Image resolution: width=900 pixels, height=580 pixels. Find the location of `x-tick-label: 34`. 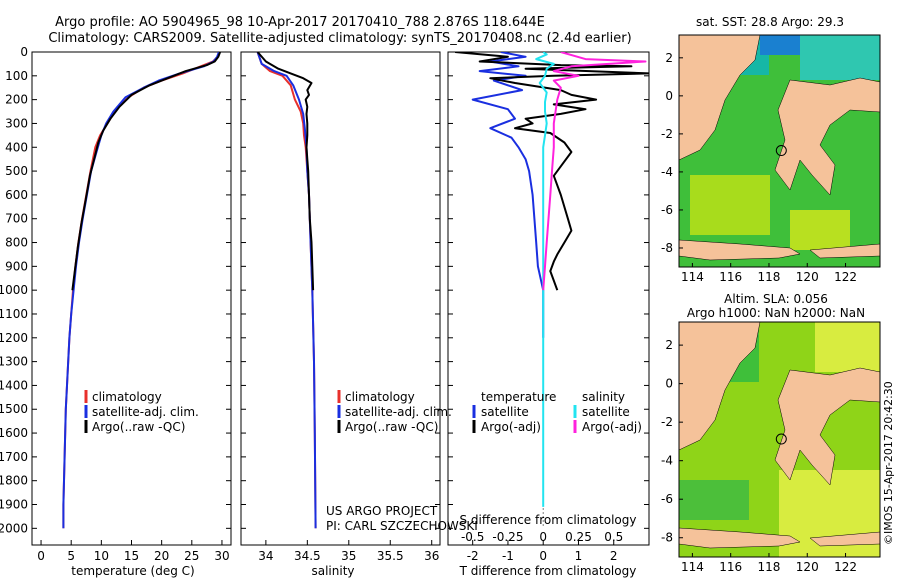

x-tick-label: 34 is located at coordinates (265, 556).